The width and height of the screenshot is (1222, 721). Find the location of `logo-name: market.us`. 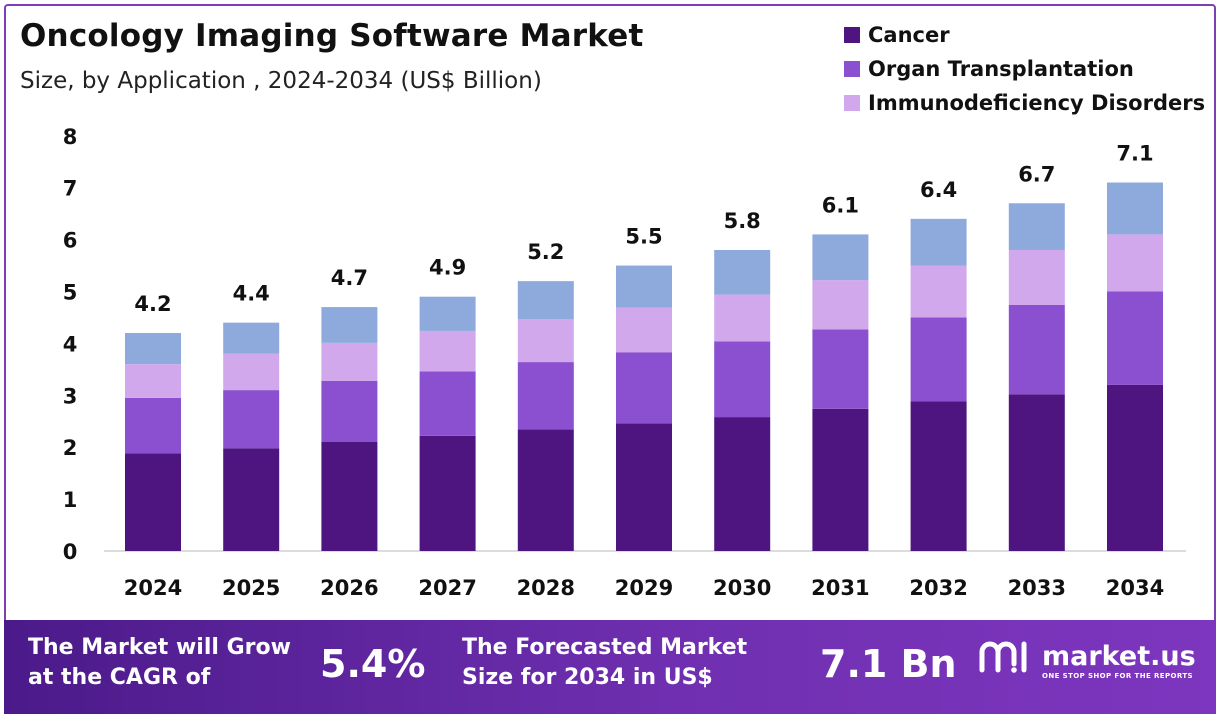

logo-name: market.us is located at coordinates (1119, 656).